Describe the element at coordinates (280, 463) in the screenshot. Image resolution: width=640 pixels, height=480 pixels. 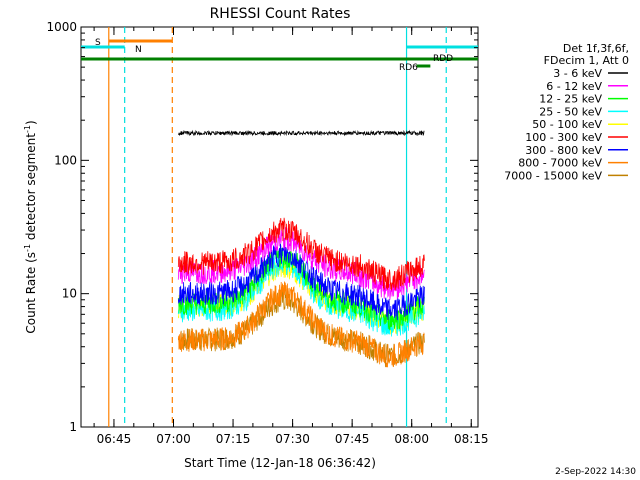
I see `x-axis-label: Start Time (12-Jan-18 06:36:42)` at that location.